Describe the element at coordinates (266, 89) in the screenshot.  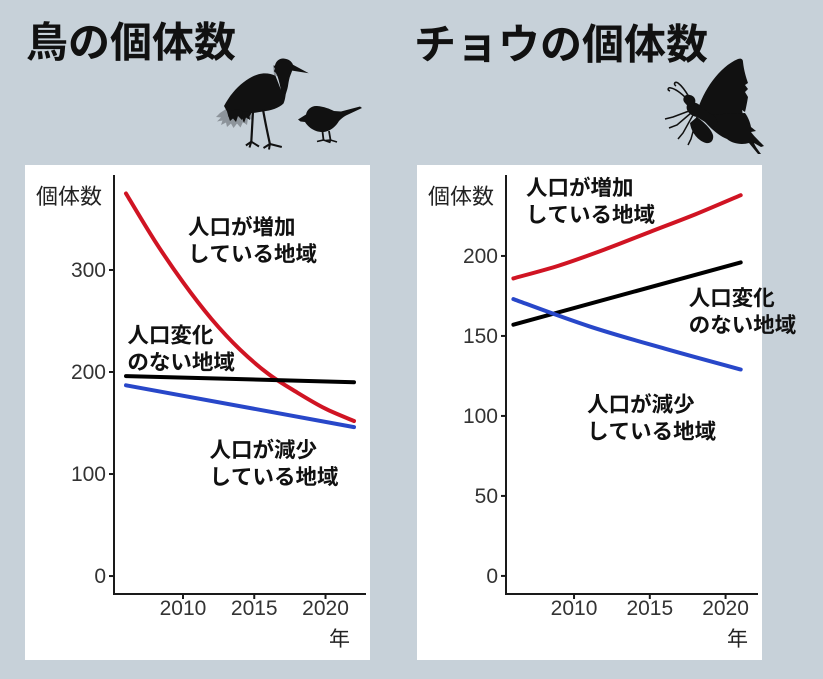
I see `heron-body` at that location.